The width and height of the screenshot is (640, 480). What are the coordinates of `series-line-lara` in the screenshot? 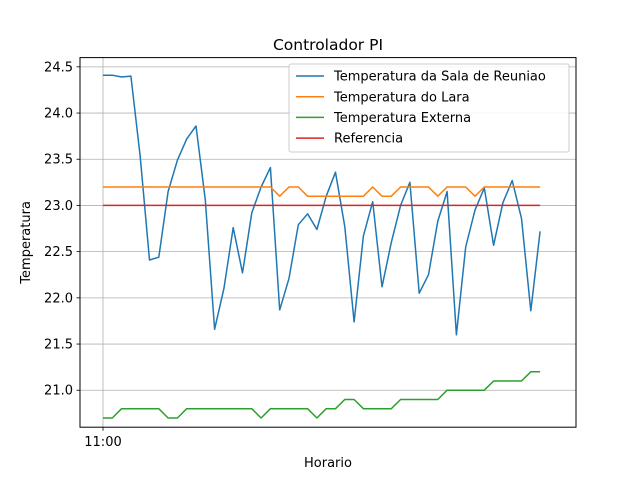 It's located at (322, 191).